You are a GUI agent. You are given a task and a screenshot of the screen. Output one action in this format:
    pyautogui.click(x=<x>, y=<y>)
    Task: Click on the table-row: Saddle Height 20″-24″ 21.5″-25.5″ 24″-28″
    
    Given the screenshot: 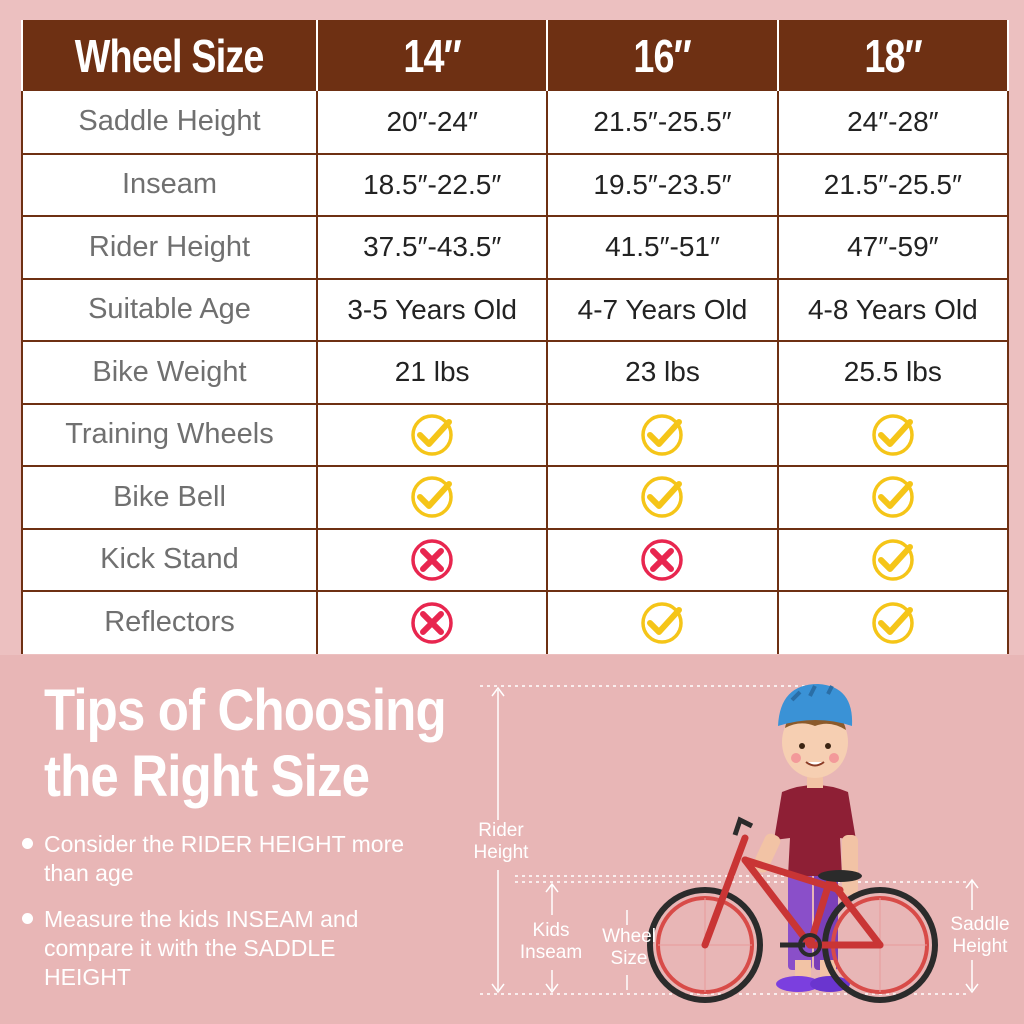 What is the action you would take?
    pyautogui.click(x=515, y=123)
    